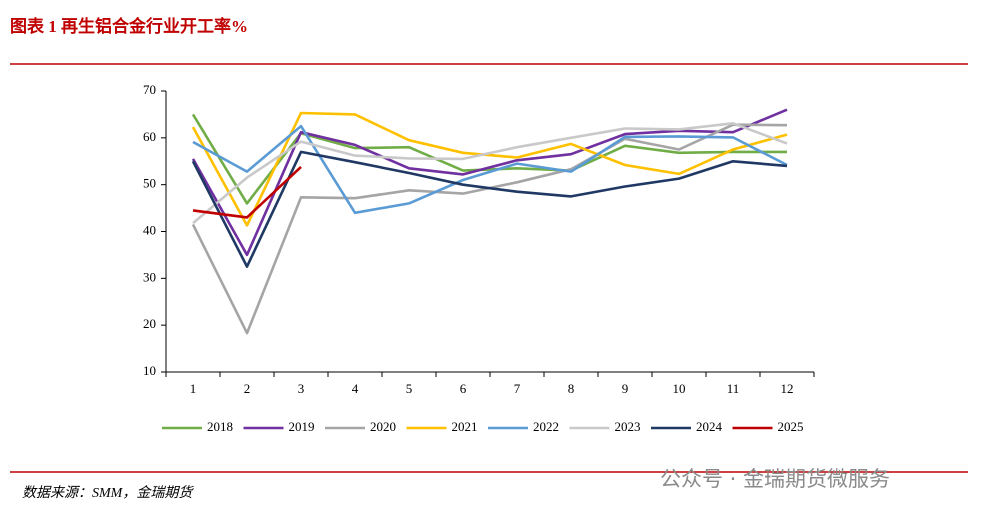  I want to click on y-tick-label: 40, so click(149, 229).